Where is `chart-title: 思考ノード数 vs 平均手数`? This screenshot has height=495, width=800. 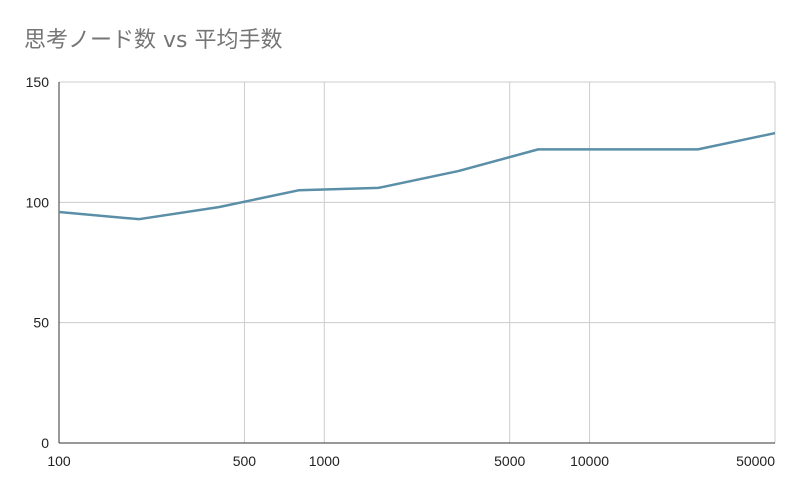 chart-title: 思考ノード数 vs 平均手数 is located at coordinates (153, 40).